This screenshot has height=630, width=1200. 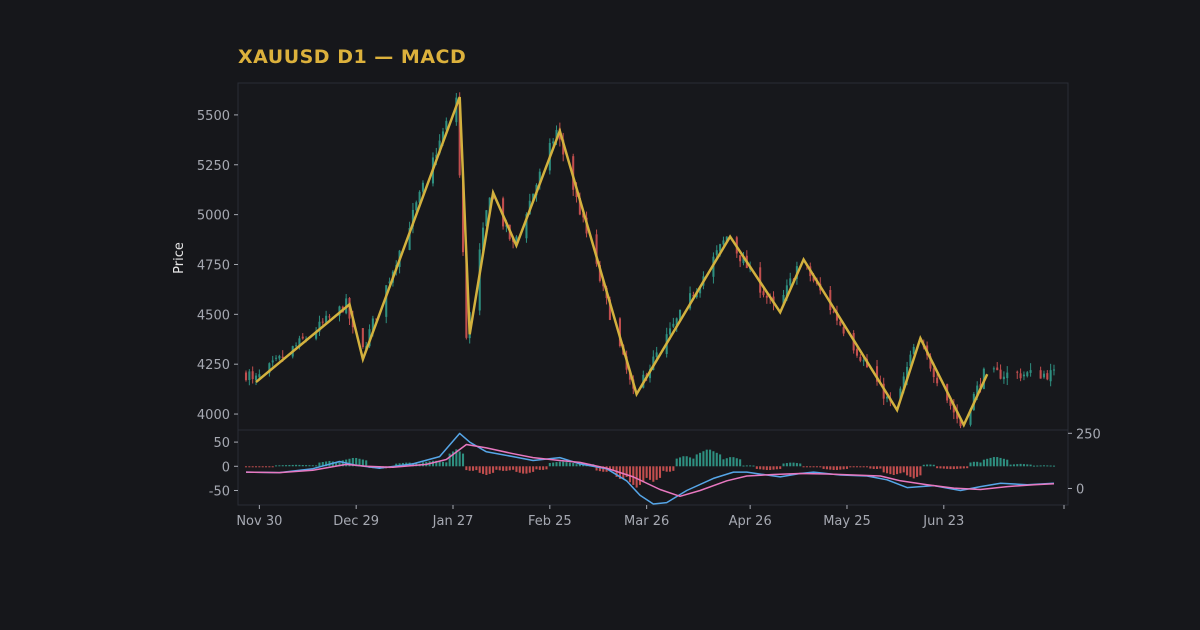 What do you see at coordinates (213, 415) in the screenshot?
I see `price-y-tick-label: 4000` at bounding box center [213, 415].